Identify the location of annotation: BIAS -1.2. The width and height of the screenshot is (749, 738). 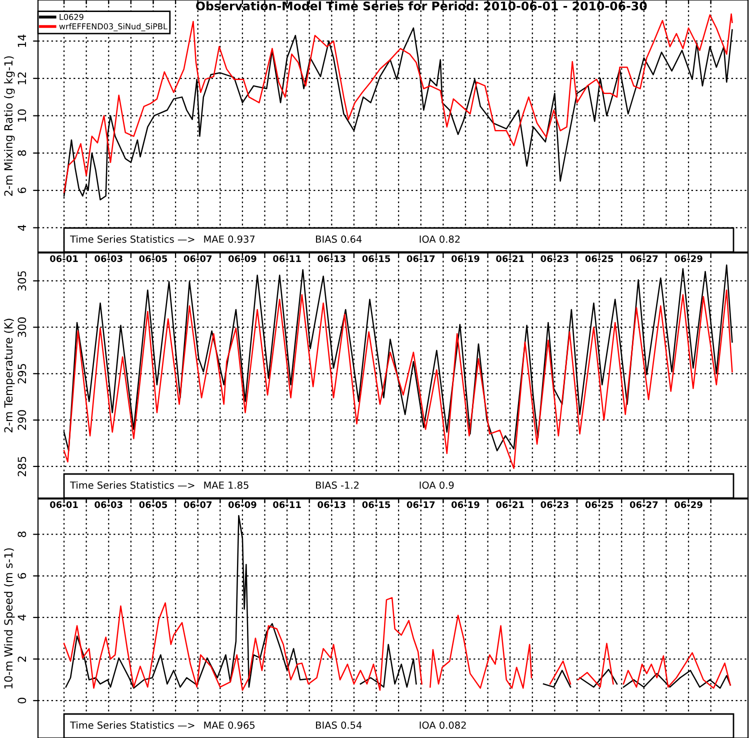
(337, 485).